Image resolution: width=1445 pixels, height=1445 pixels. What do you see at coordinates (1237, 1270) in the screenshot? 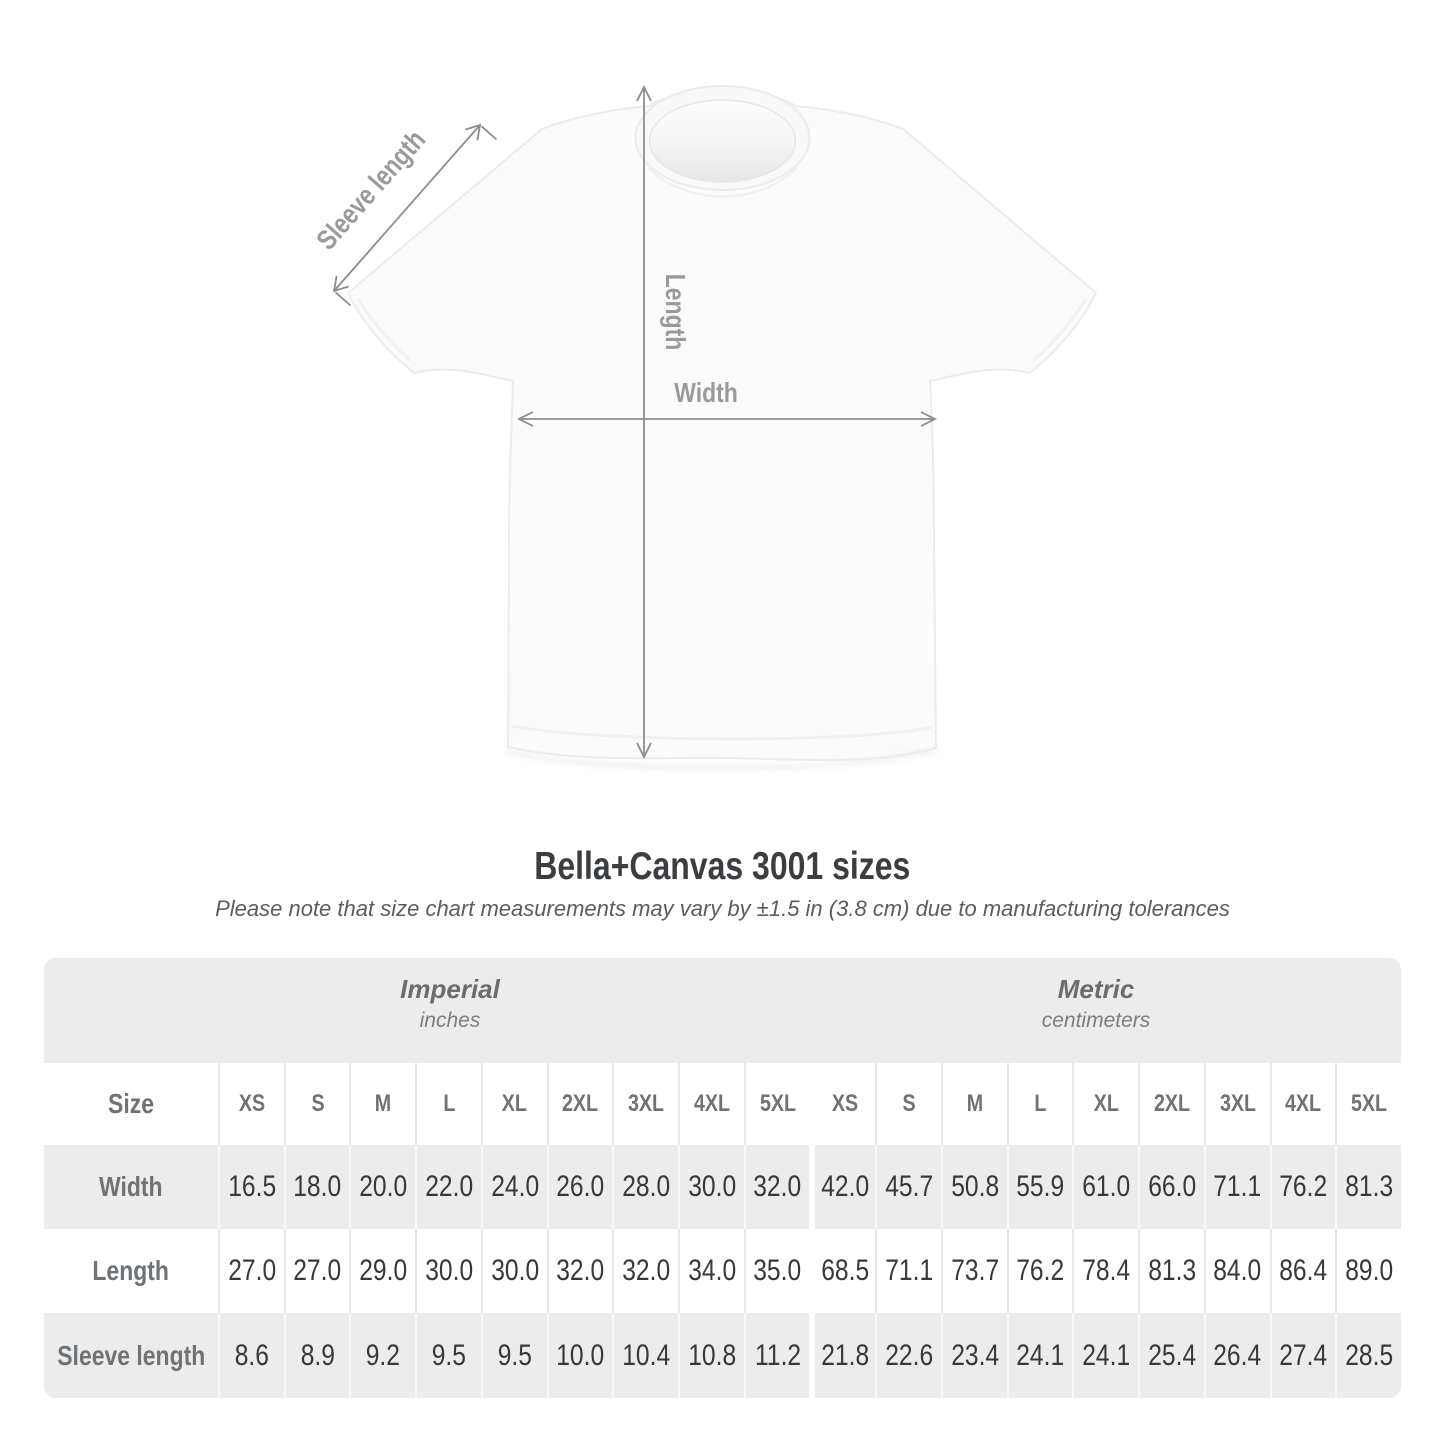
I see `value-cell-text: 84.0` at bounding box center [1237, 1270].